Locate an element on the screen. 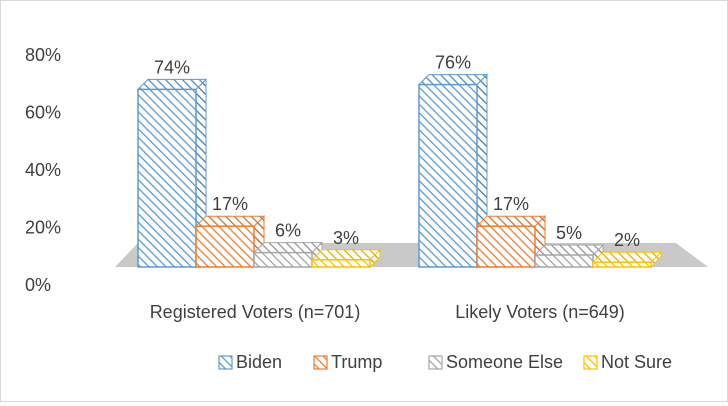 This screenshot has height=406, width=728. legend-item-biden: Biden is located at coordinates (250, 362).